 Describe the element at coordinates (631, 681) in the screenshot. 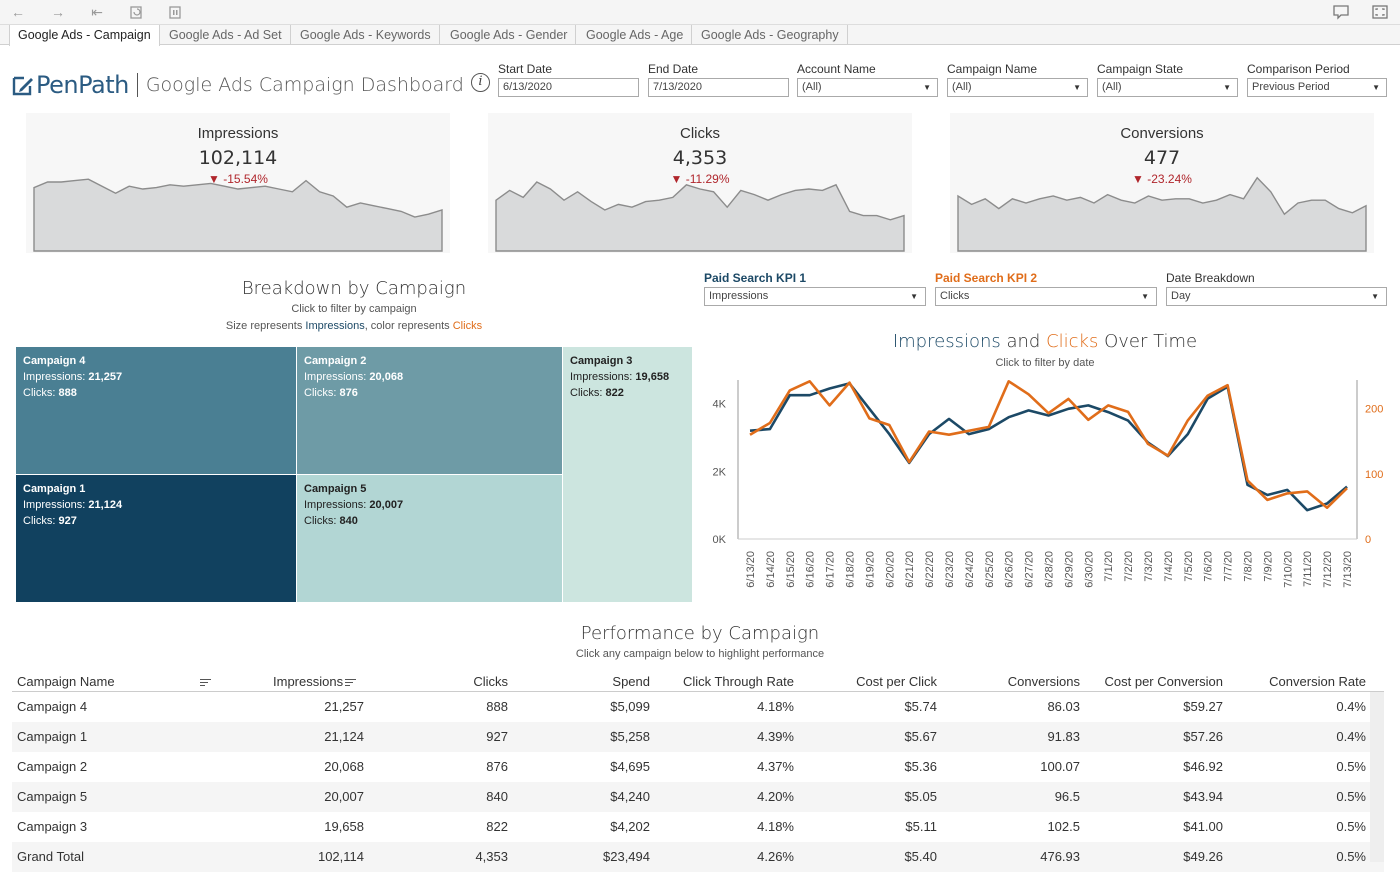

I see `col-spend: Spend` at that location.